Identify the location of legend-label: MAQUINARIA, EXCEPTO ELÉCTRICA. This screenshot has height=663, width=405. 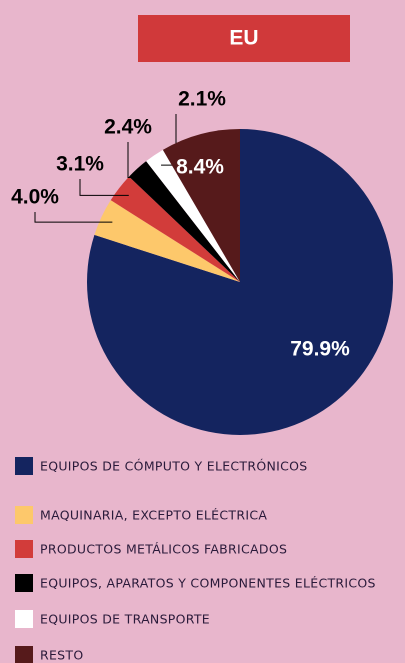
(153, 515).